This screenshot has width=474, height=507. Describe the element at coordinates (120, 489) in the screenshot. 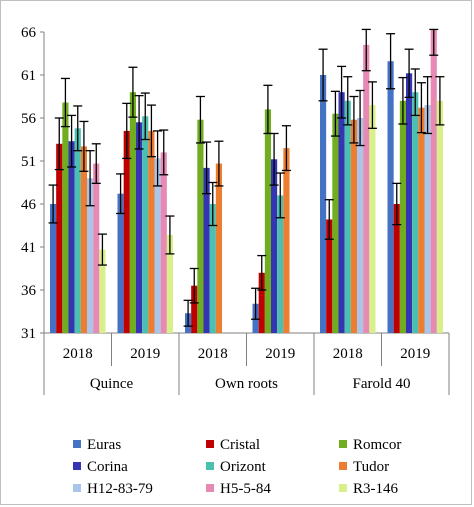

I see `legend-label: H12-83-79` at that location.